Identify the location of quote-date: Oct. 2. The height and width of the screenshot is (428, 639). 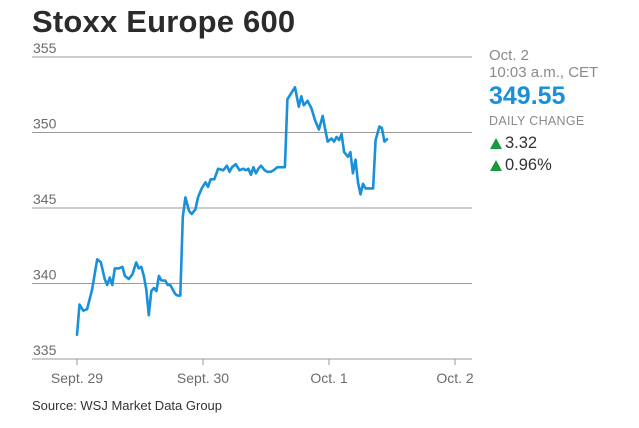
(509, 55).